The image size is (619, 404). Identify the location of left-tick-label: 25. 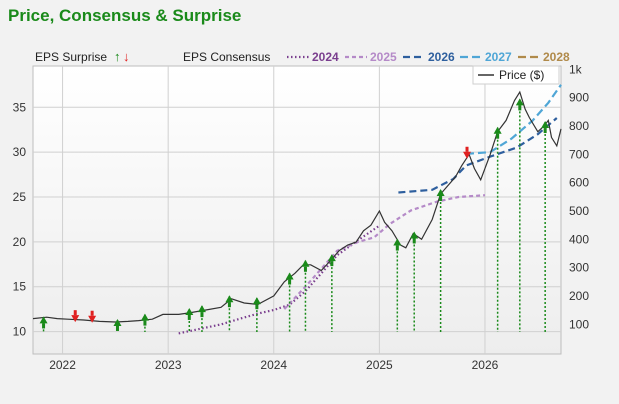
(20, 197).